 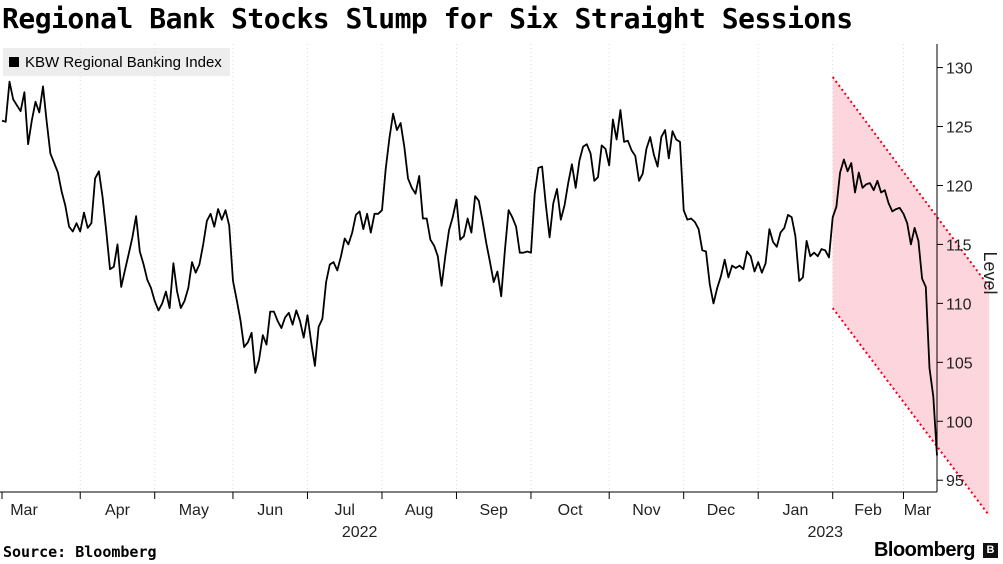 I want to click on y-tick-label: 120, so click(x=959, y=186).